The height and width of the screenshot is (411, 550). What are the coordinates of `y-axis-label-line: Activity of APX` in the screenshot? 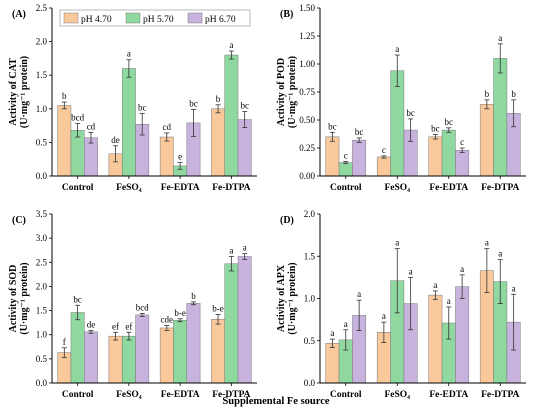 It's located at (281, 298).